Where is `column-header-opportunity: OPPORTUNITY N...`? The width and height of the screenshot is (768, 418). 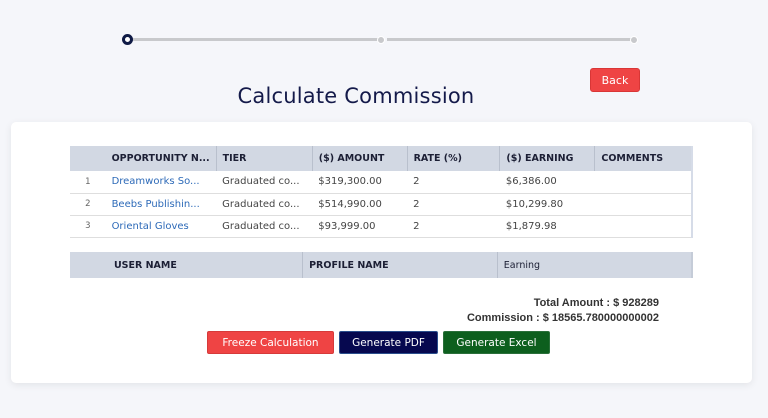
column-header-opportunity: OPPORTUNITY N... is located at coordinates (161, 158).